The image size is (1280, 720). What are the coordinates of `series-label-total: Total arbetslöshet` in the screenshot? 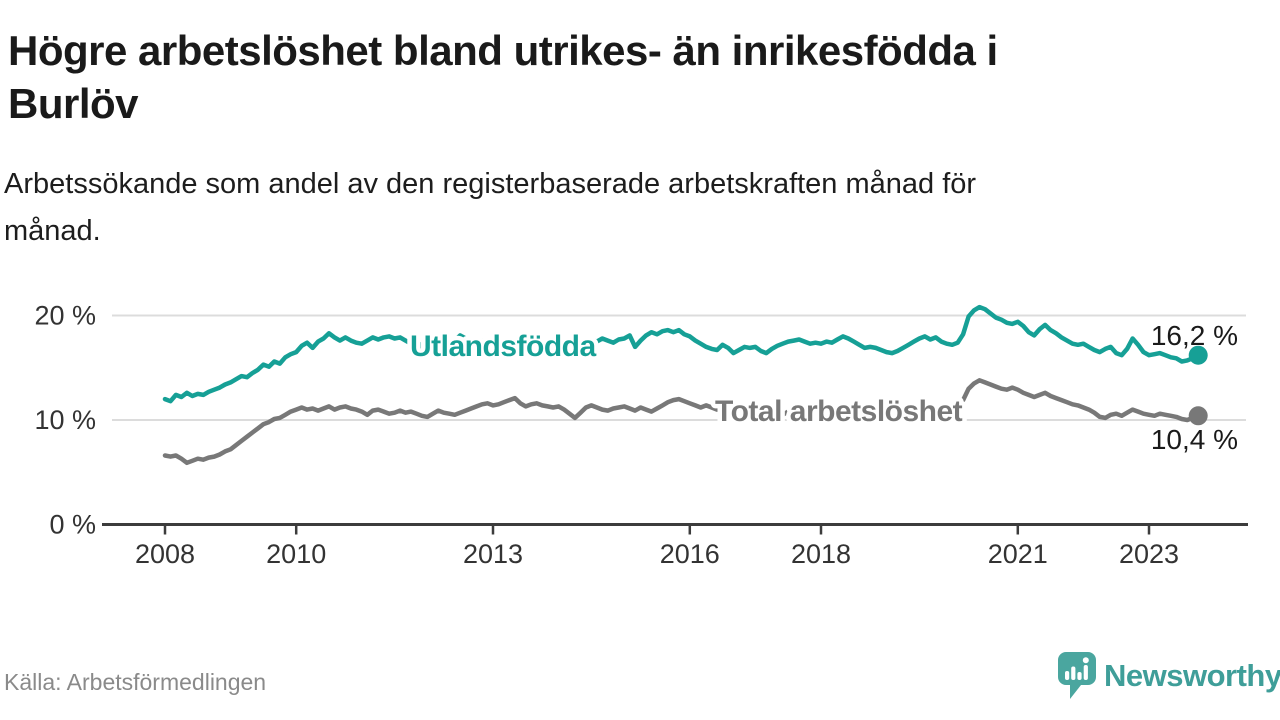 It's located at (839, 411).